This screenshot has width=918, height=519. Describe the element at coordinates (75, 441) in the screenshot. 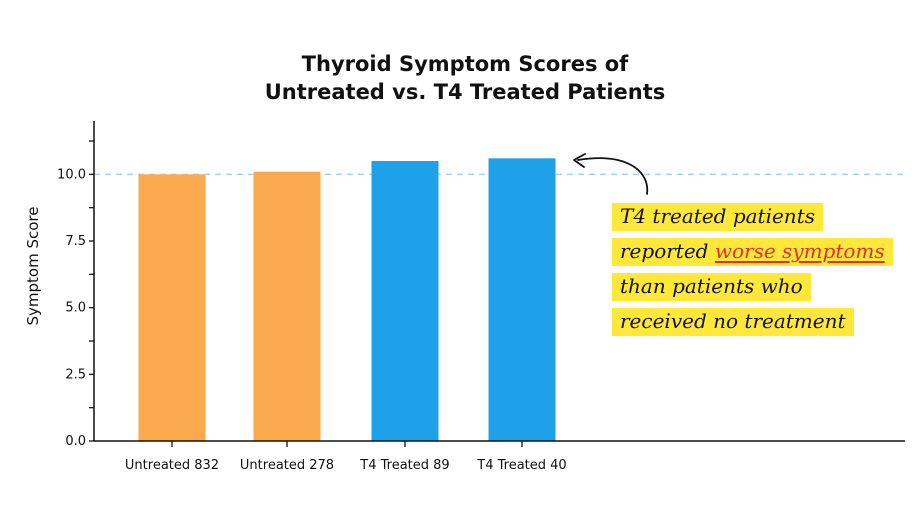

I see `y-tick-label: 0.0` at that location.